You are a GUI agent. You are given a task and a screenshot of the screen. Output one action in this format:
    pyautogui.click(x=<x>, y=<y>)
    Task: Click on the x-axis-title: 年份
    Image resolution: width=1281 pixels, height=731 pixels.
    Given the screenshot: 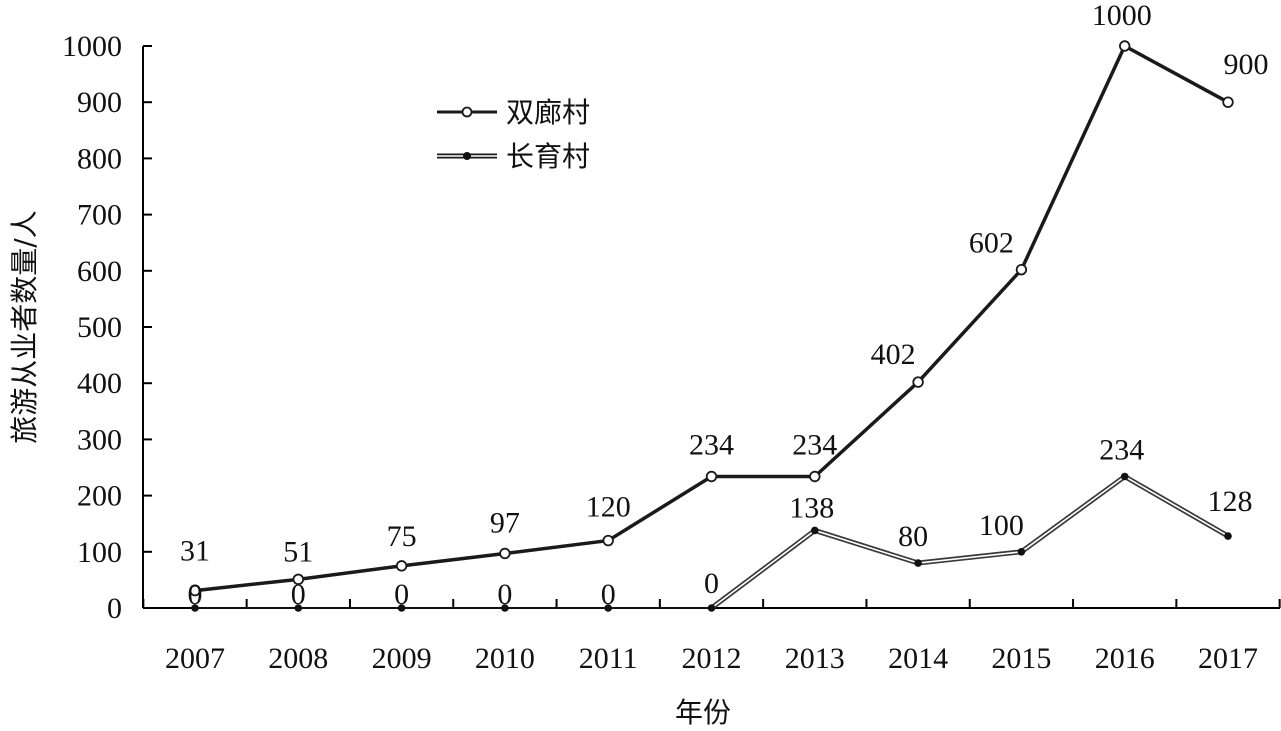 What is the action you would take?
    pyautogui.click(x=703, y=712)
    